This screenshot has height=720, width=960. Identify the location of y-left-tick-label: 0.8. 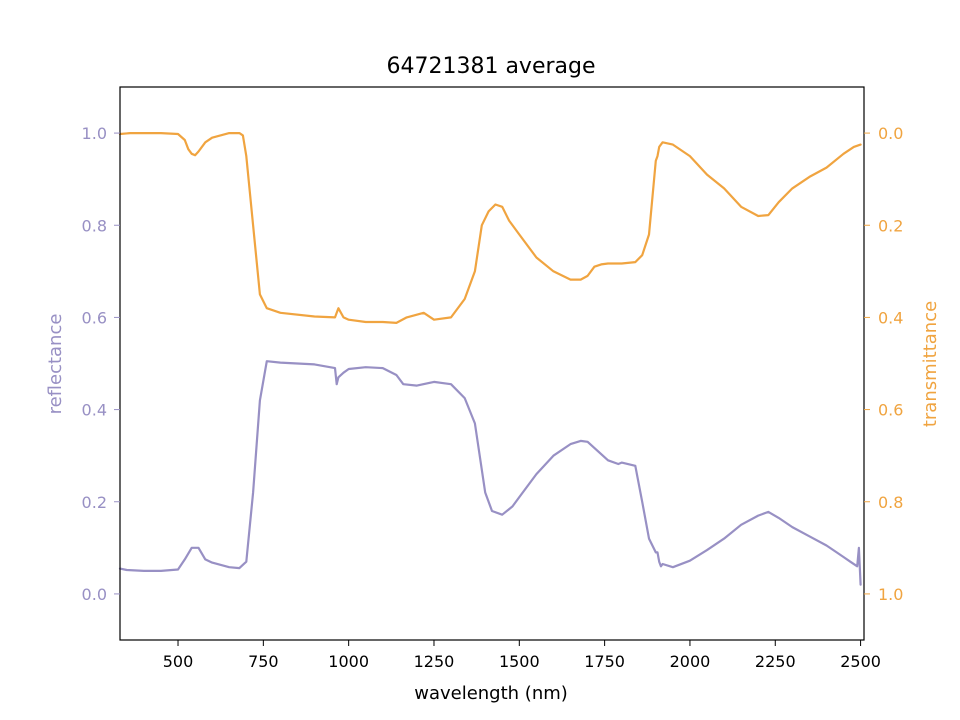
(94, 225).